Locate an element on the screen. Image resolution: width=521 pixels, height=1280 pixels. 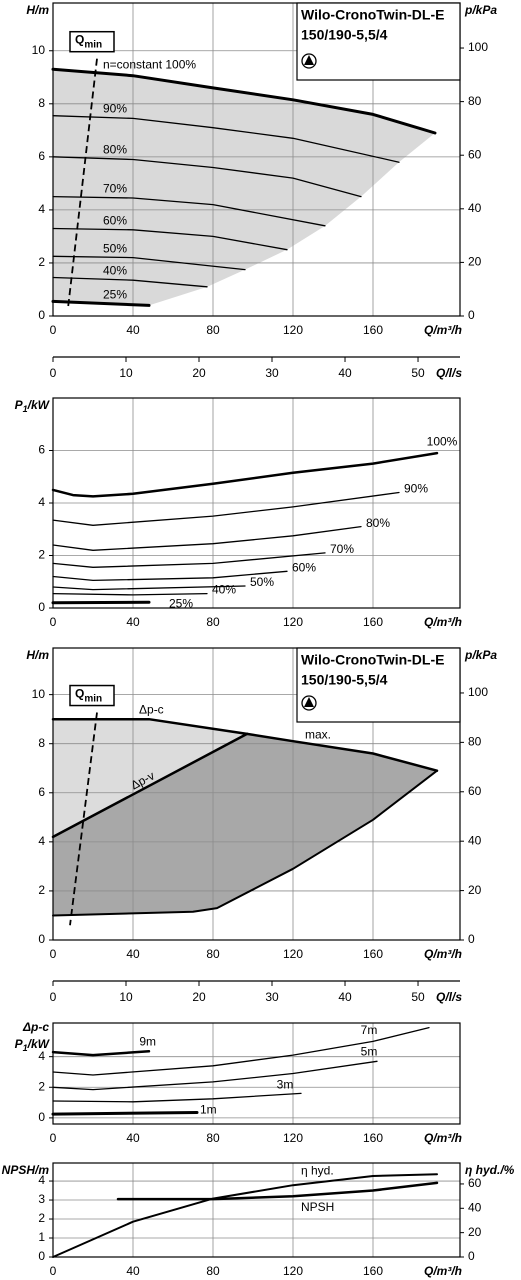
axis-label: Q/l/s is located at coordinates (449, 373).